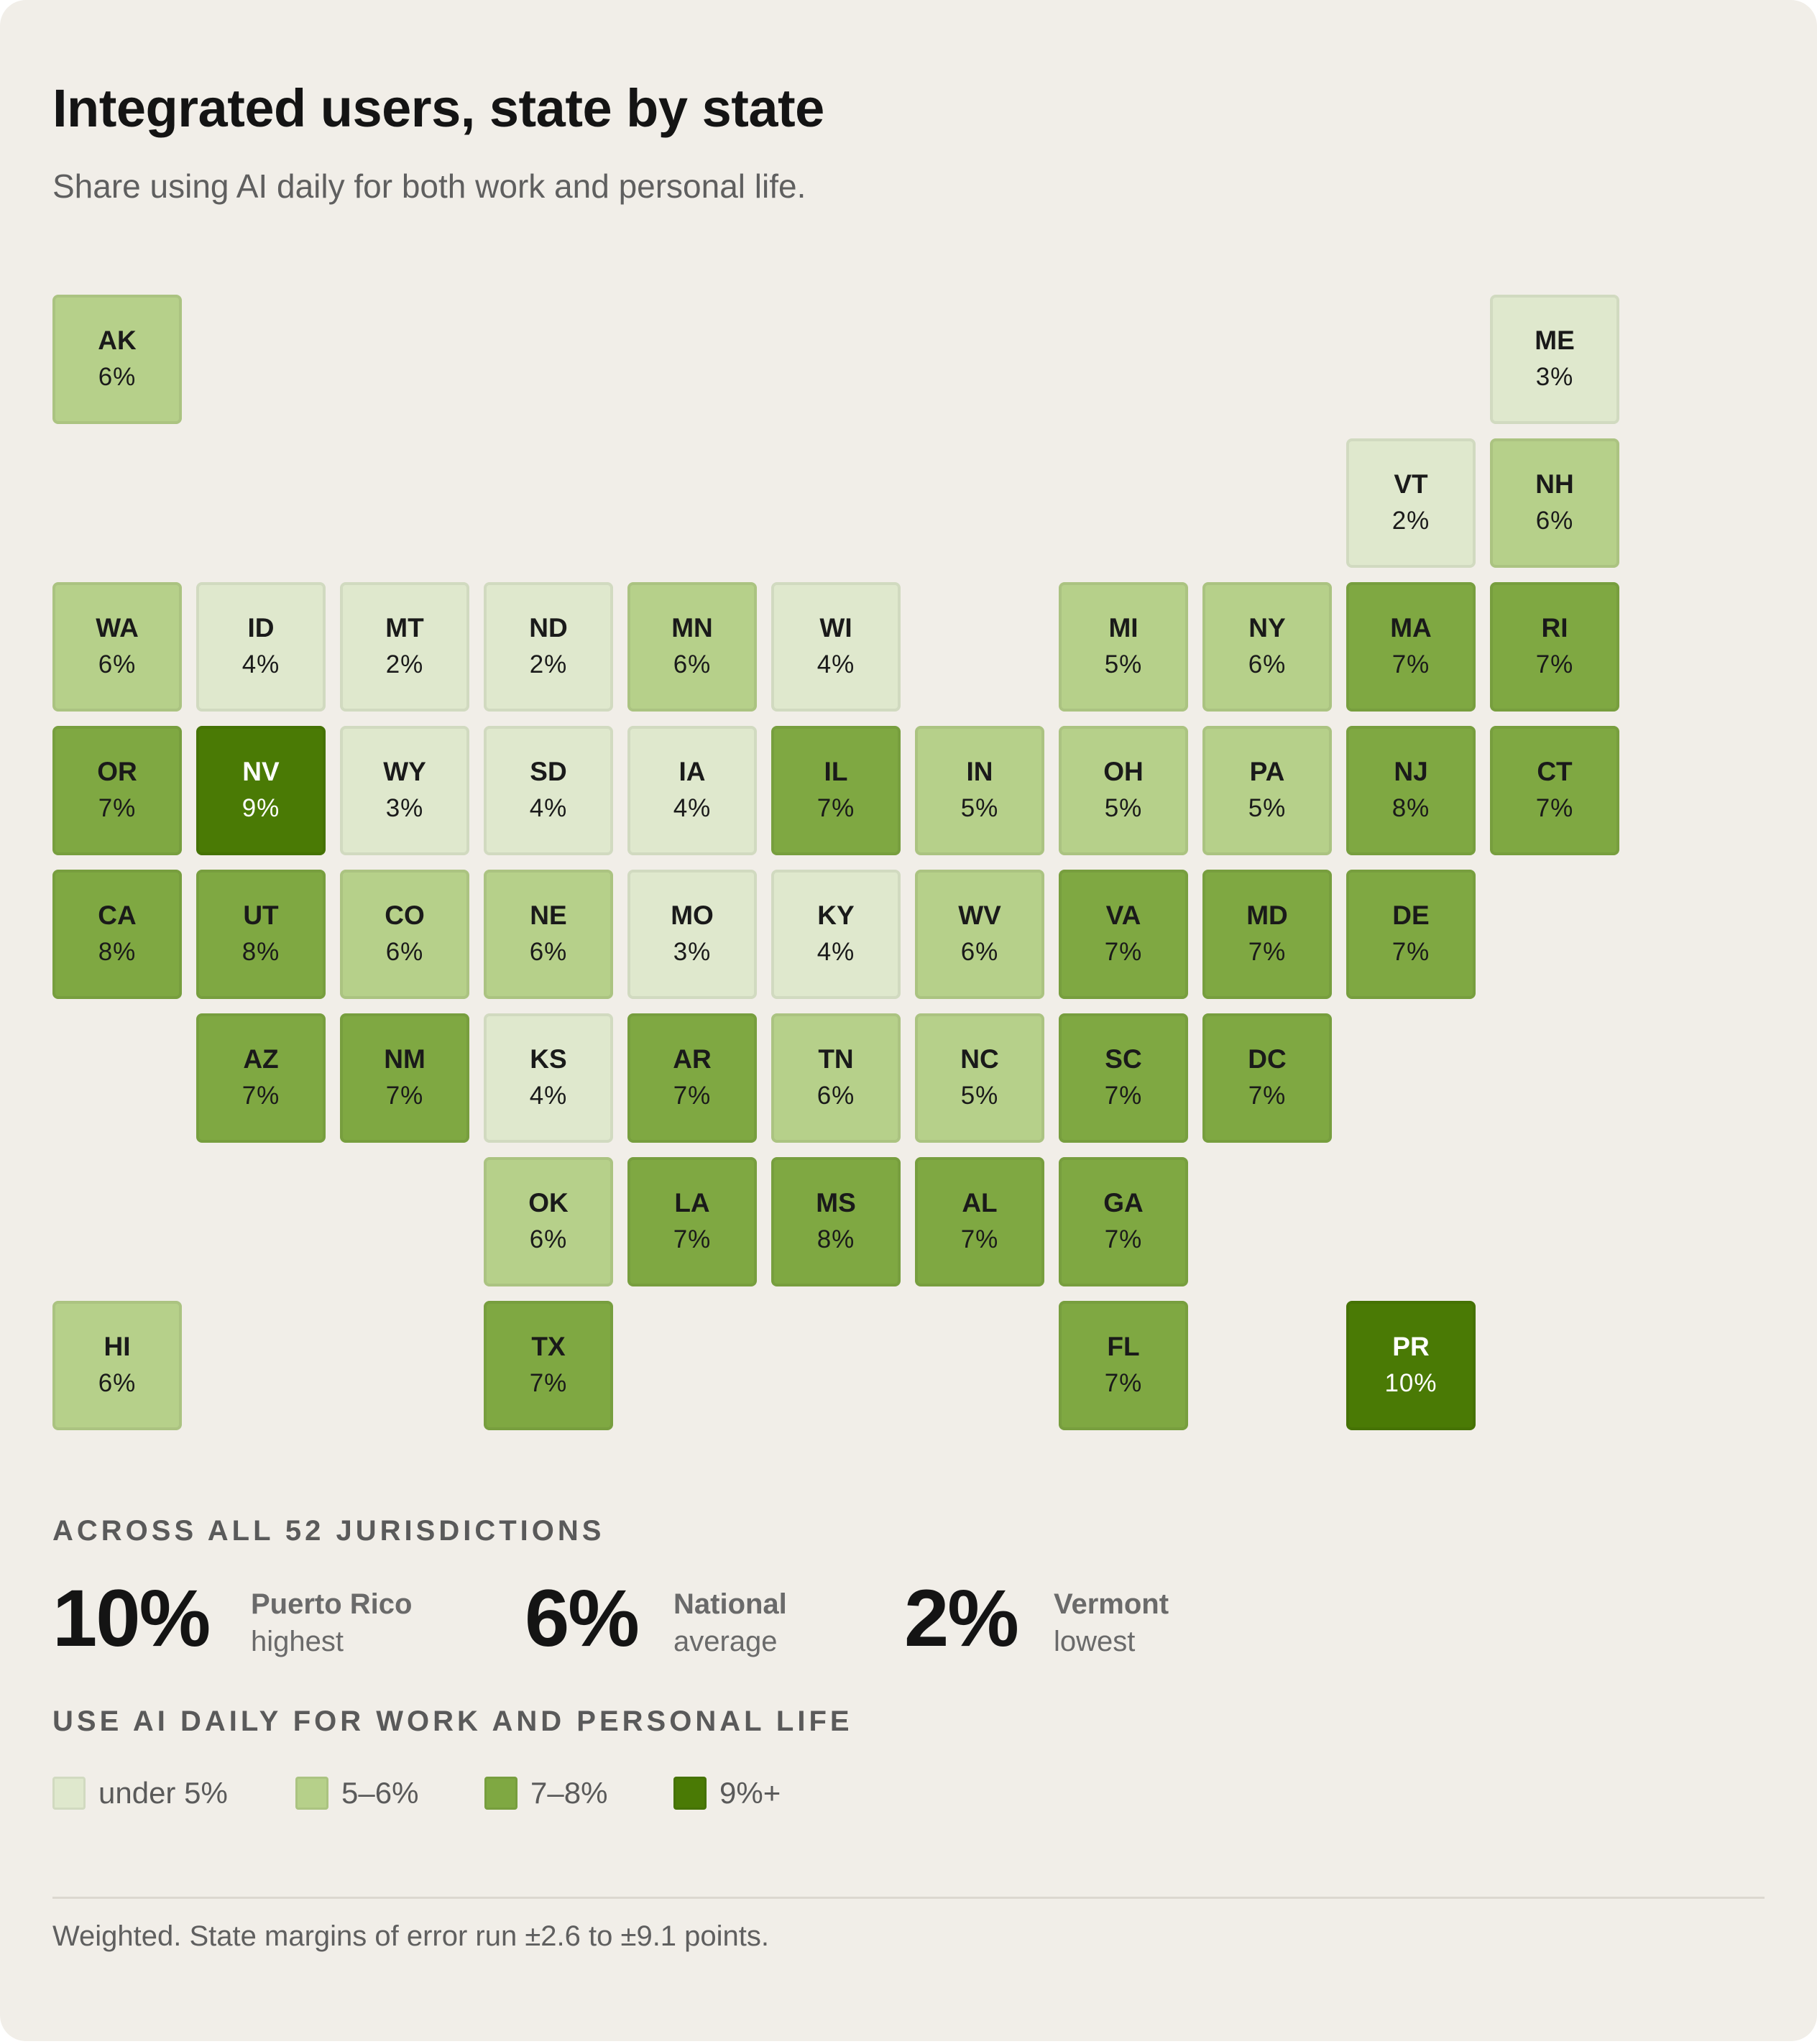 This screenshot has height=2044, width=1817. Describe the element at coordinates (836, 771) in the screenshot. I see `state-abbr: IL` at that location.